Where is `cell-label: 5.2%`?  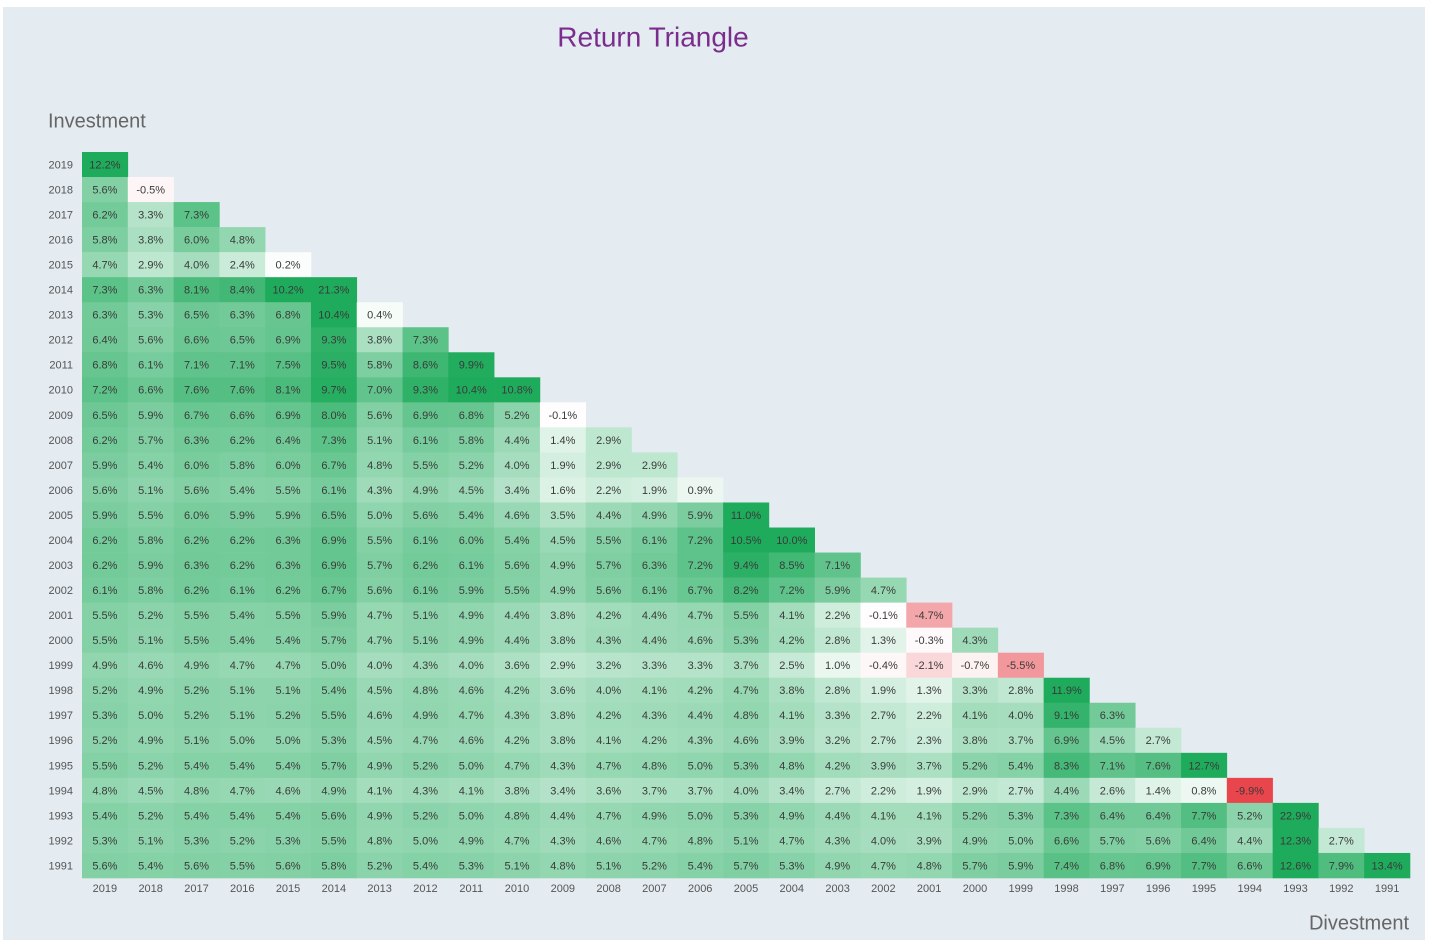
cell-label: 5.2% is located at coordinates (104, 741).